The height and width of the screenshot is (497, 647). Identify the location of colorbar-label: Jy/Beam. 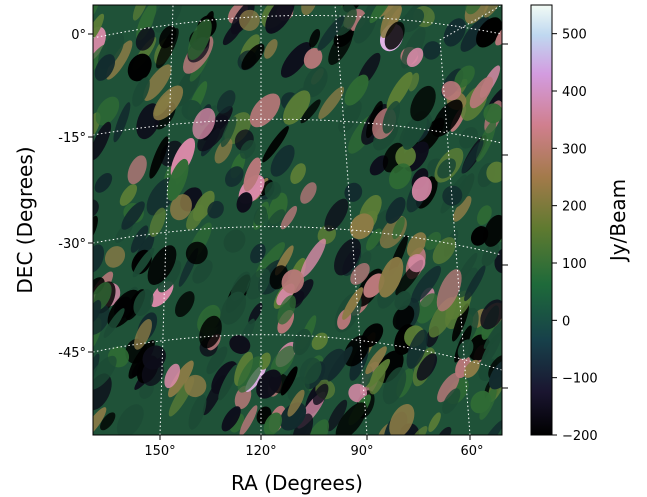
(618, 221).